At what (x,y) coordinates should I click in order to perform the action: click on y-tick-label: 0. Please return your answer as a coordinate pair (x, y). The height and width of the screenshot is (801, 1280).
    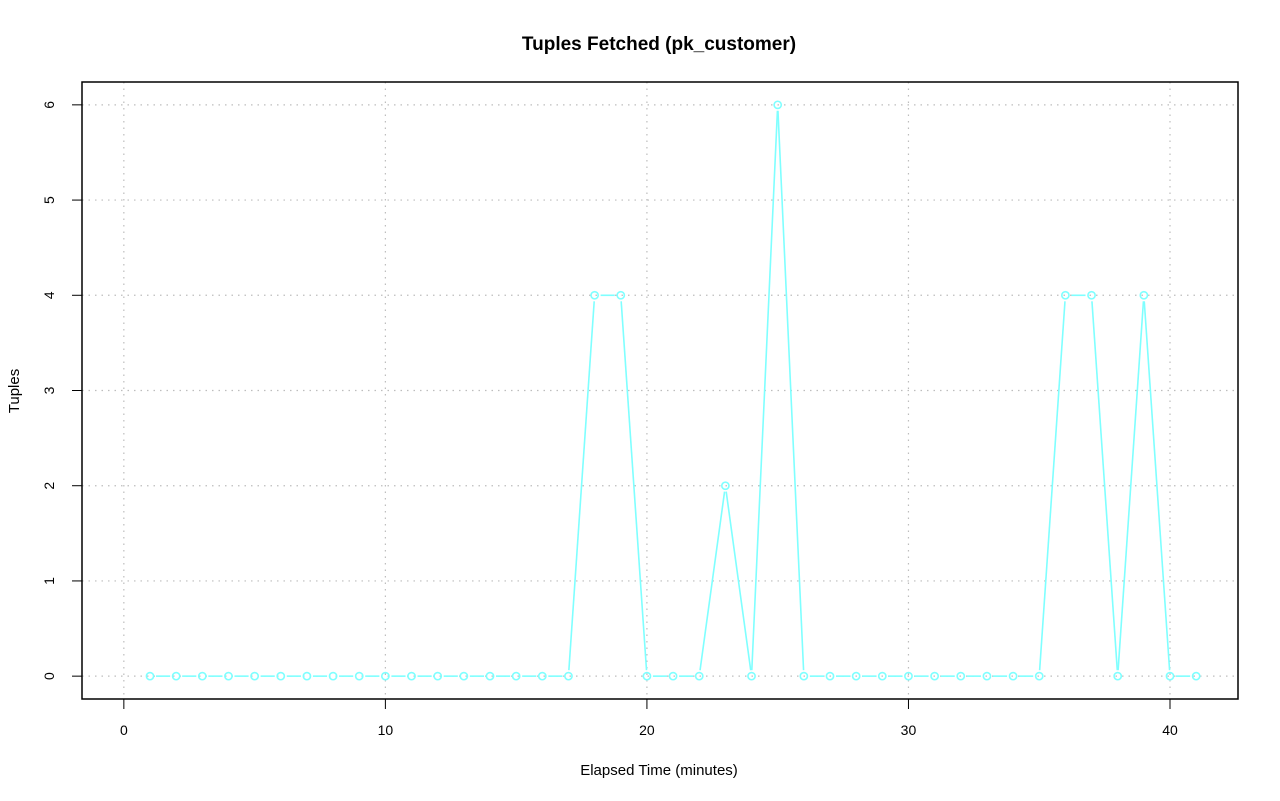
    Looking at the image, I should click on (49, 676).